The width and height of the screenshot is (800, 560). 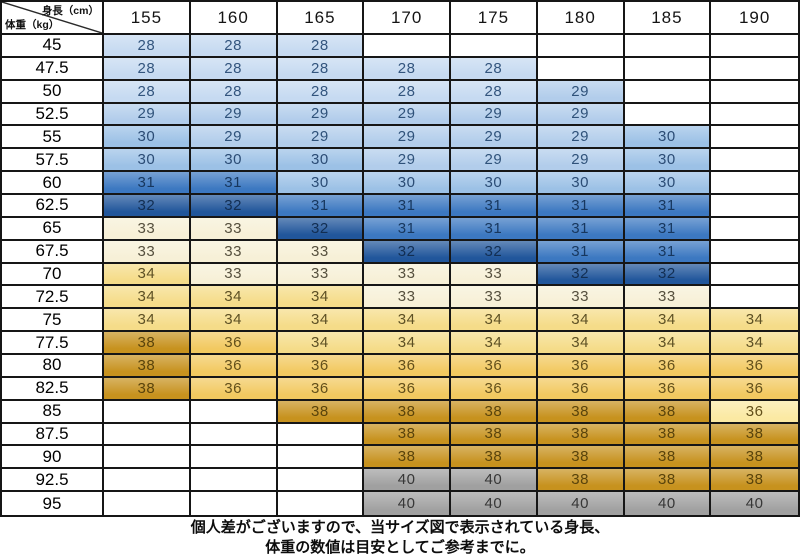 What do you see at coordinates (53, 92) in the screenshot?
I see `weight-row-label: 50` at bounding box center [53, 92].